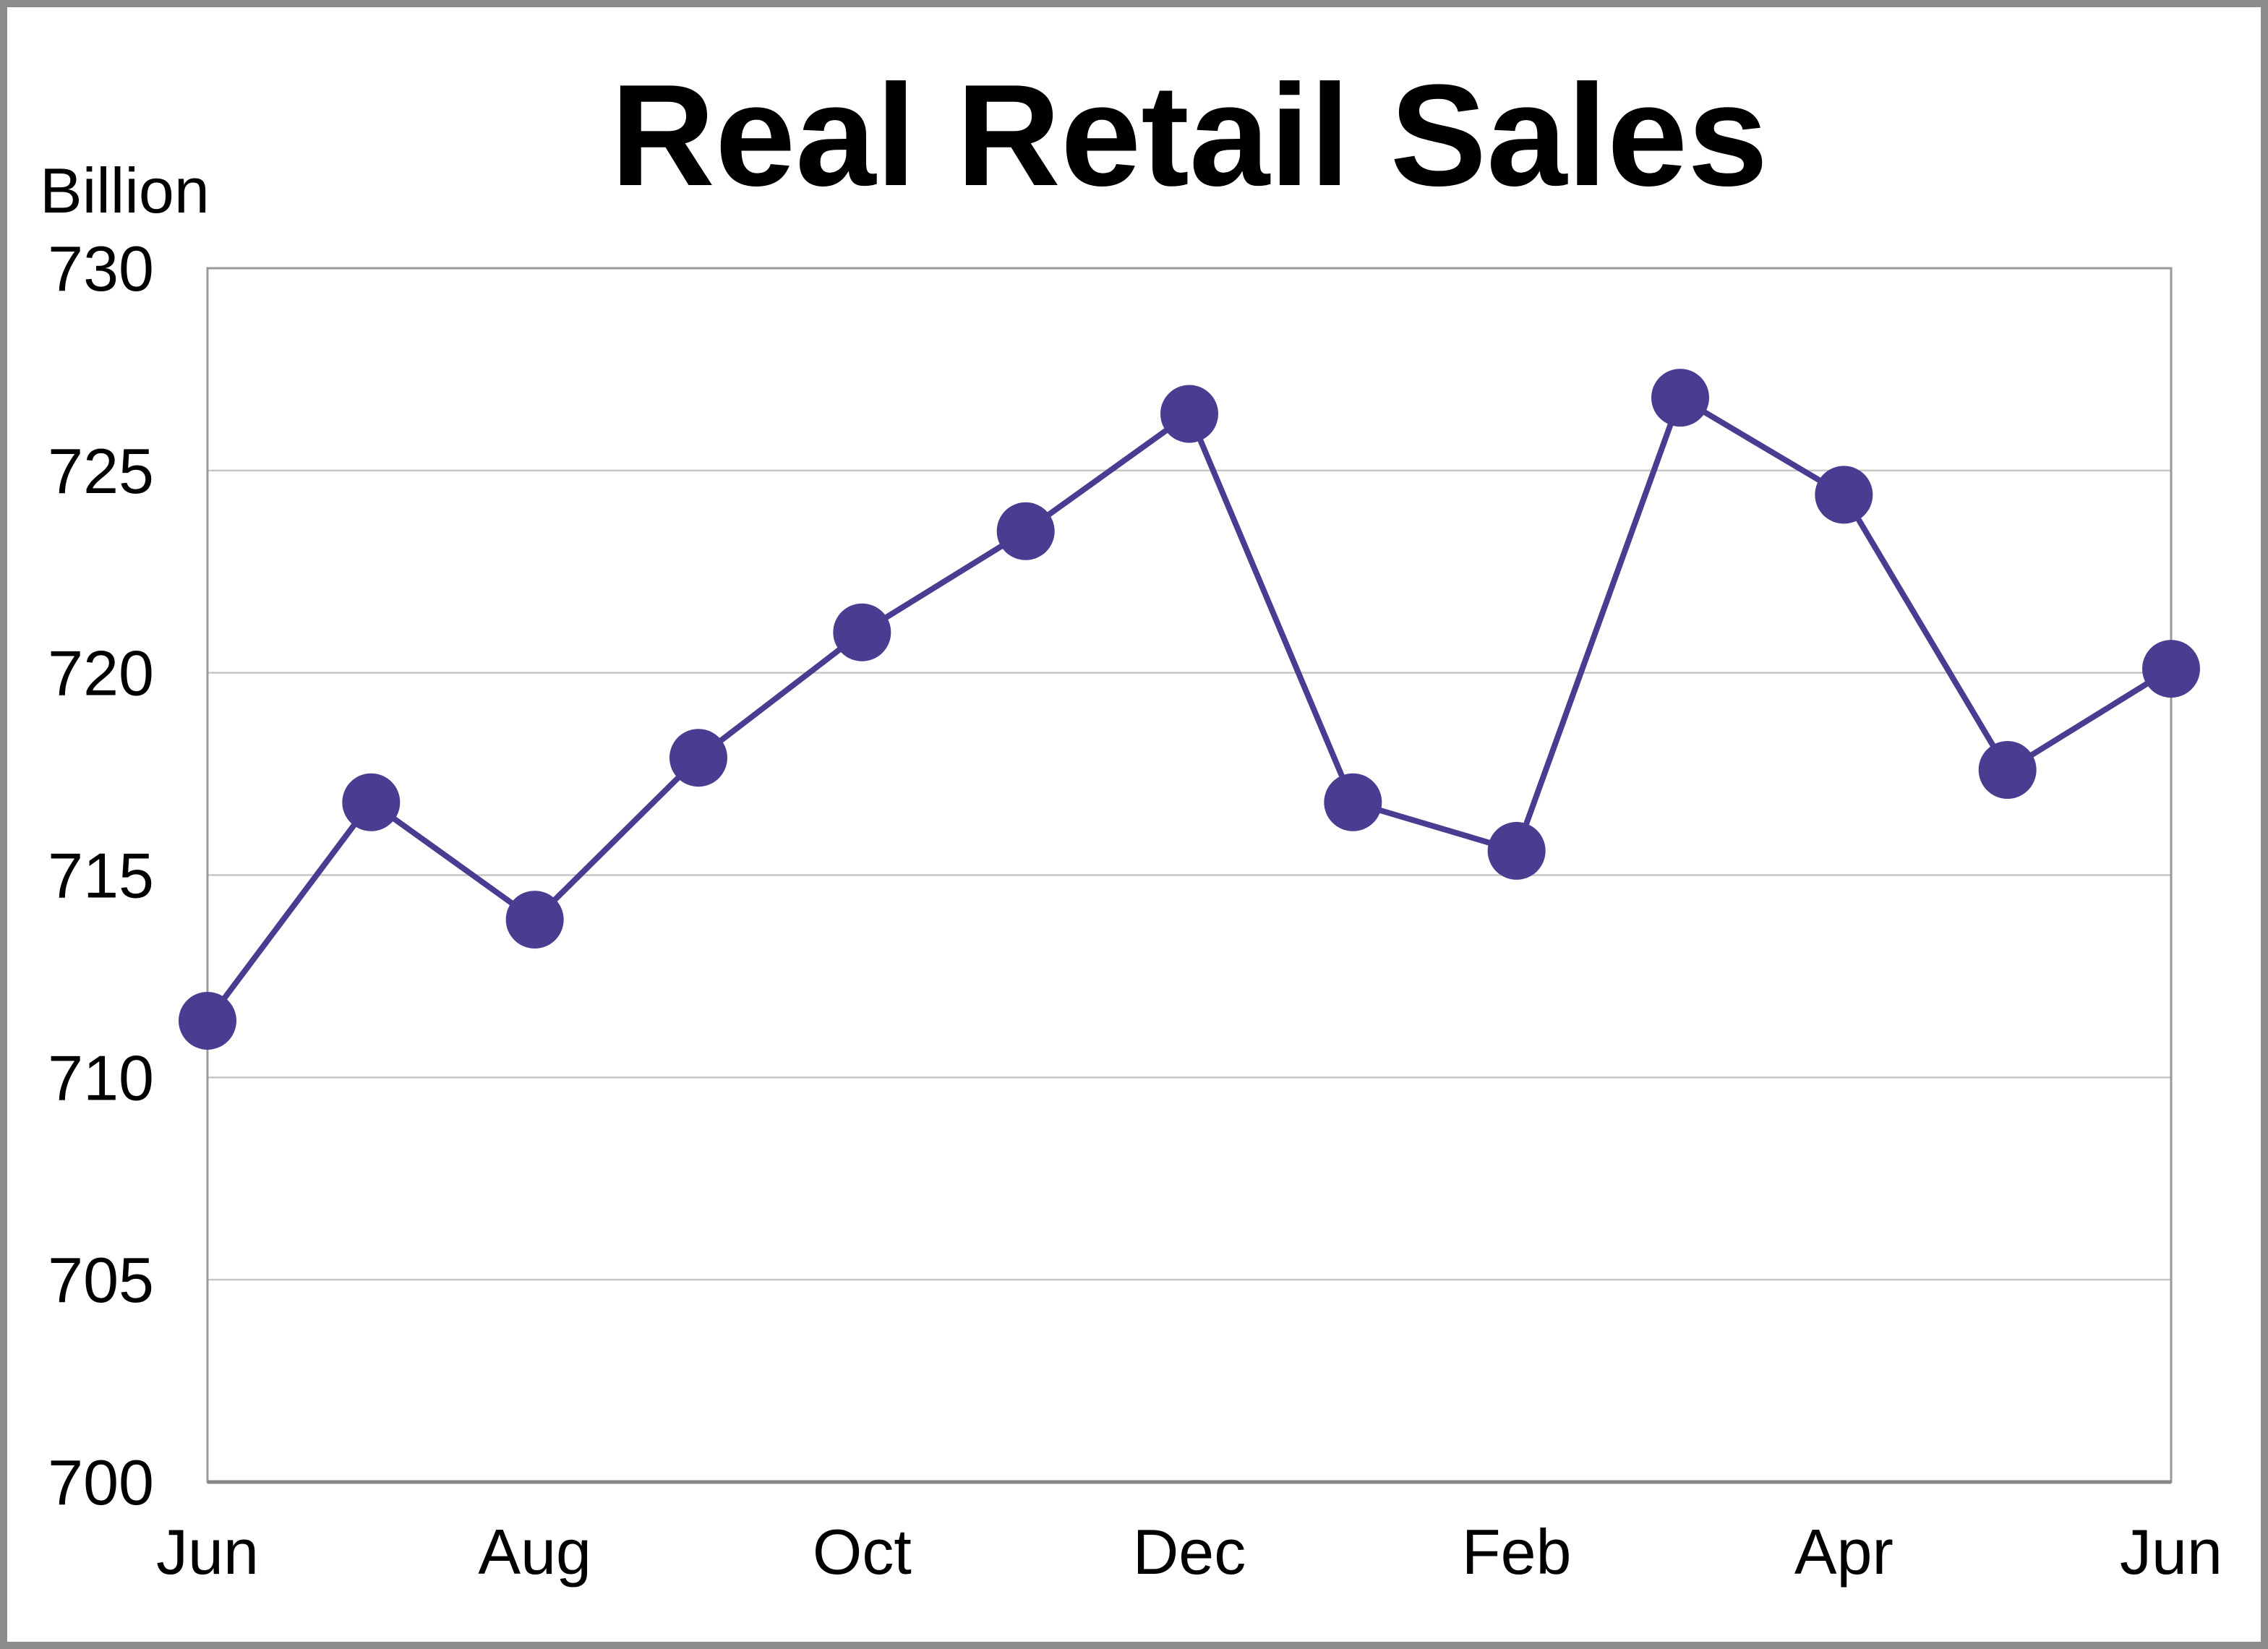  What do you see at coordinates (101, 1482) in the screenshot?
I see `y-tick-label-700: 700` at bounding box center [101, 1482].